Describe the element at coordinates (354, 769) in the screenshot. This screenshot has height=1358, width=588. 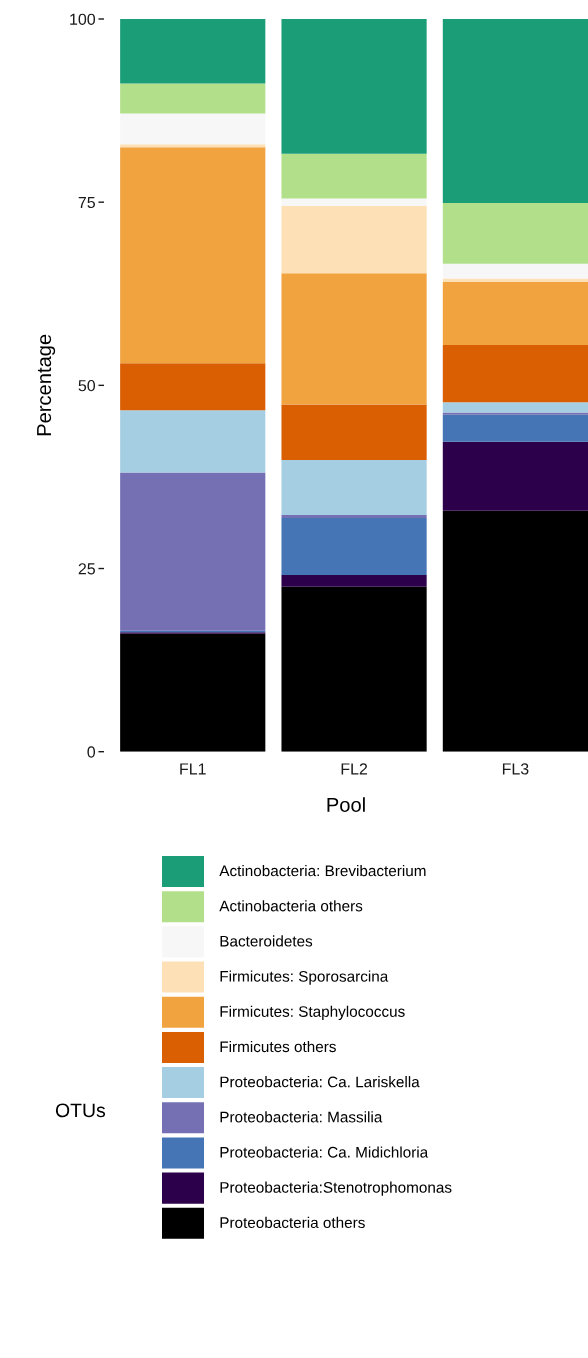
I see `x-tick-label: FL2` at that location.